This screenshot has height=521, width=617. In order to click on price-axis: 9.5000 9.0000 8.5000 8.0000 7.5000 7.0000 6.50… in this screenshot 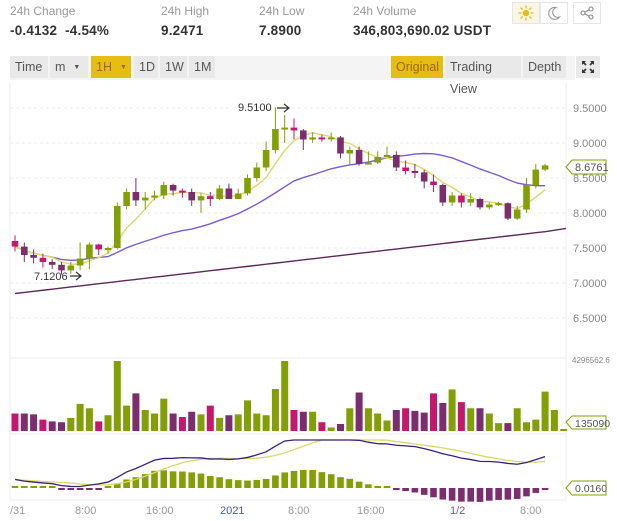, I will do `click(590, 214)`.